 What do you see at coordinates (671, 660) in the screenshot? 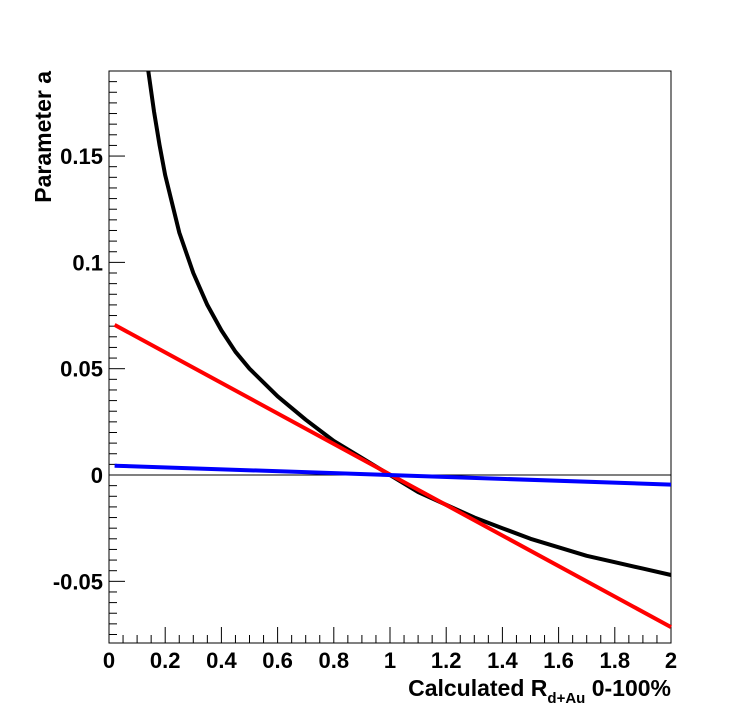
I see `x-tick-label: 2` at bounding box center [671, 660].